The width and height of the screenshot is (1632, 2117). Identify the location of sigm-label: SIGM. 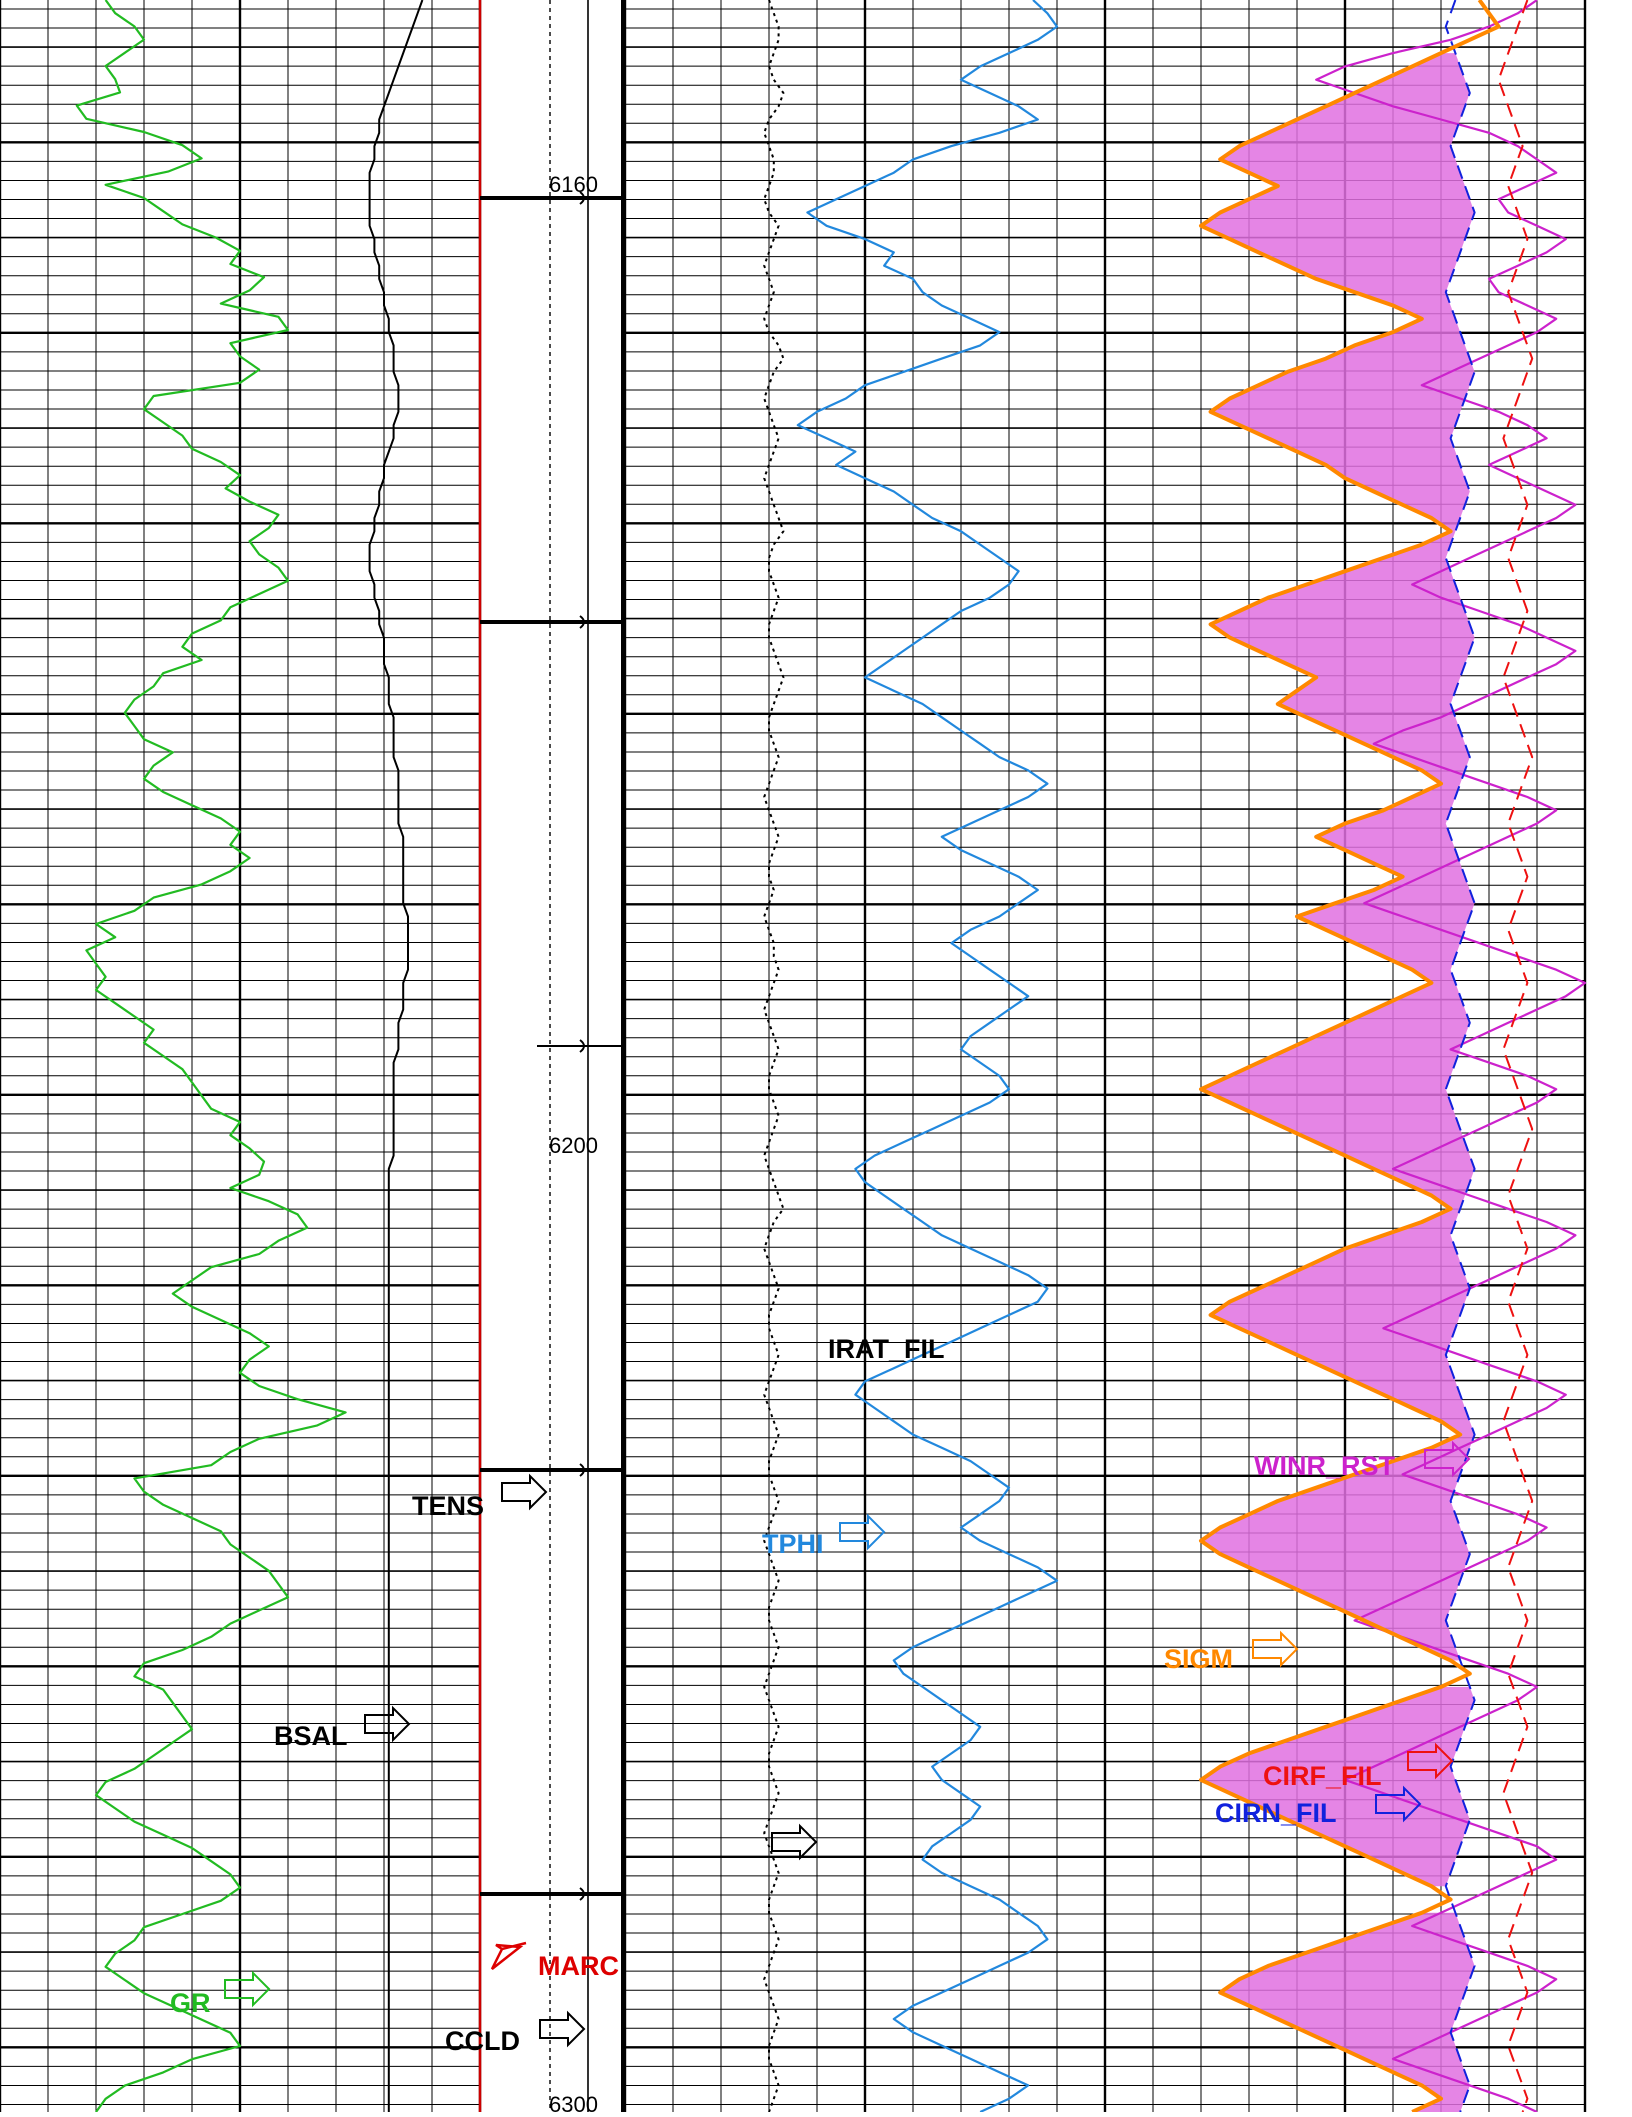
(1198, 1659).